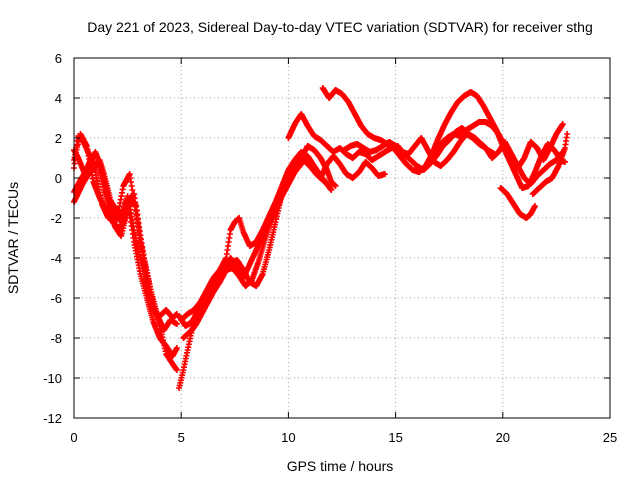  What do you see at coordinates (58, 58) in the screenshot?
I see `y-tick-label: 6` at bounding box center [58, 58].